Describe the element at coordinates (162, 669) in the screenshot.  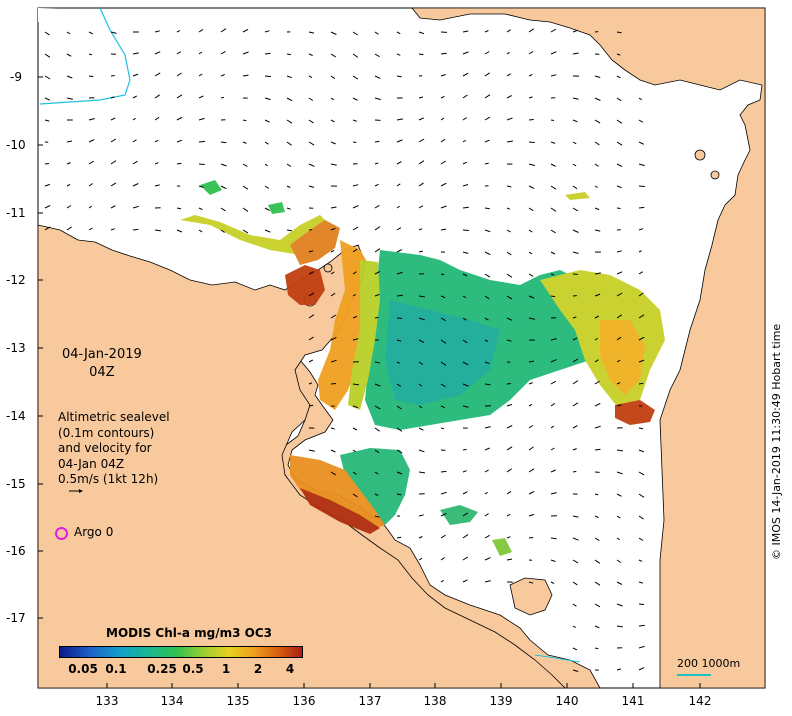
I see `colorbar-tick-label: 0.25` at that location.